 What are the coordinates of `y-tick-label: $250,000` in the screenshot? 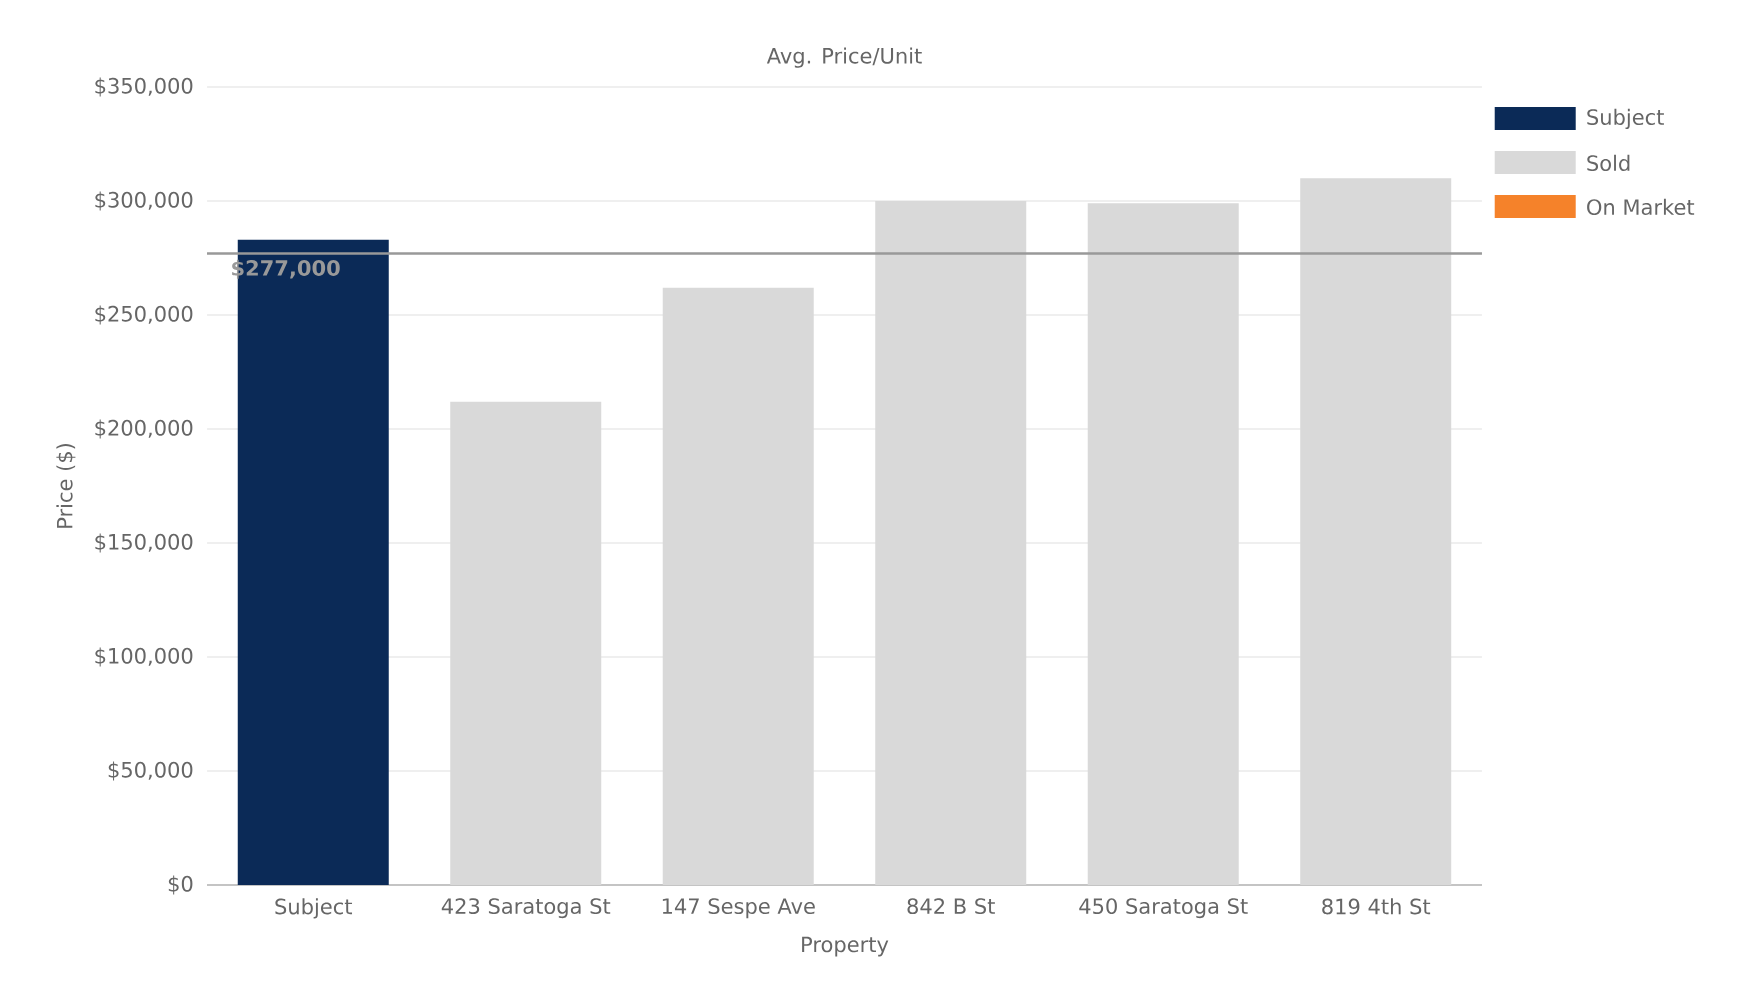 It's located at (144, 315).